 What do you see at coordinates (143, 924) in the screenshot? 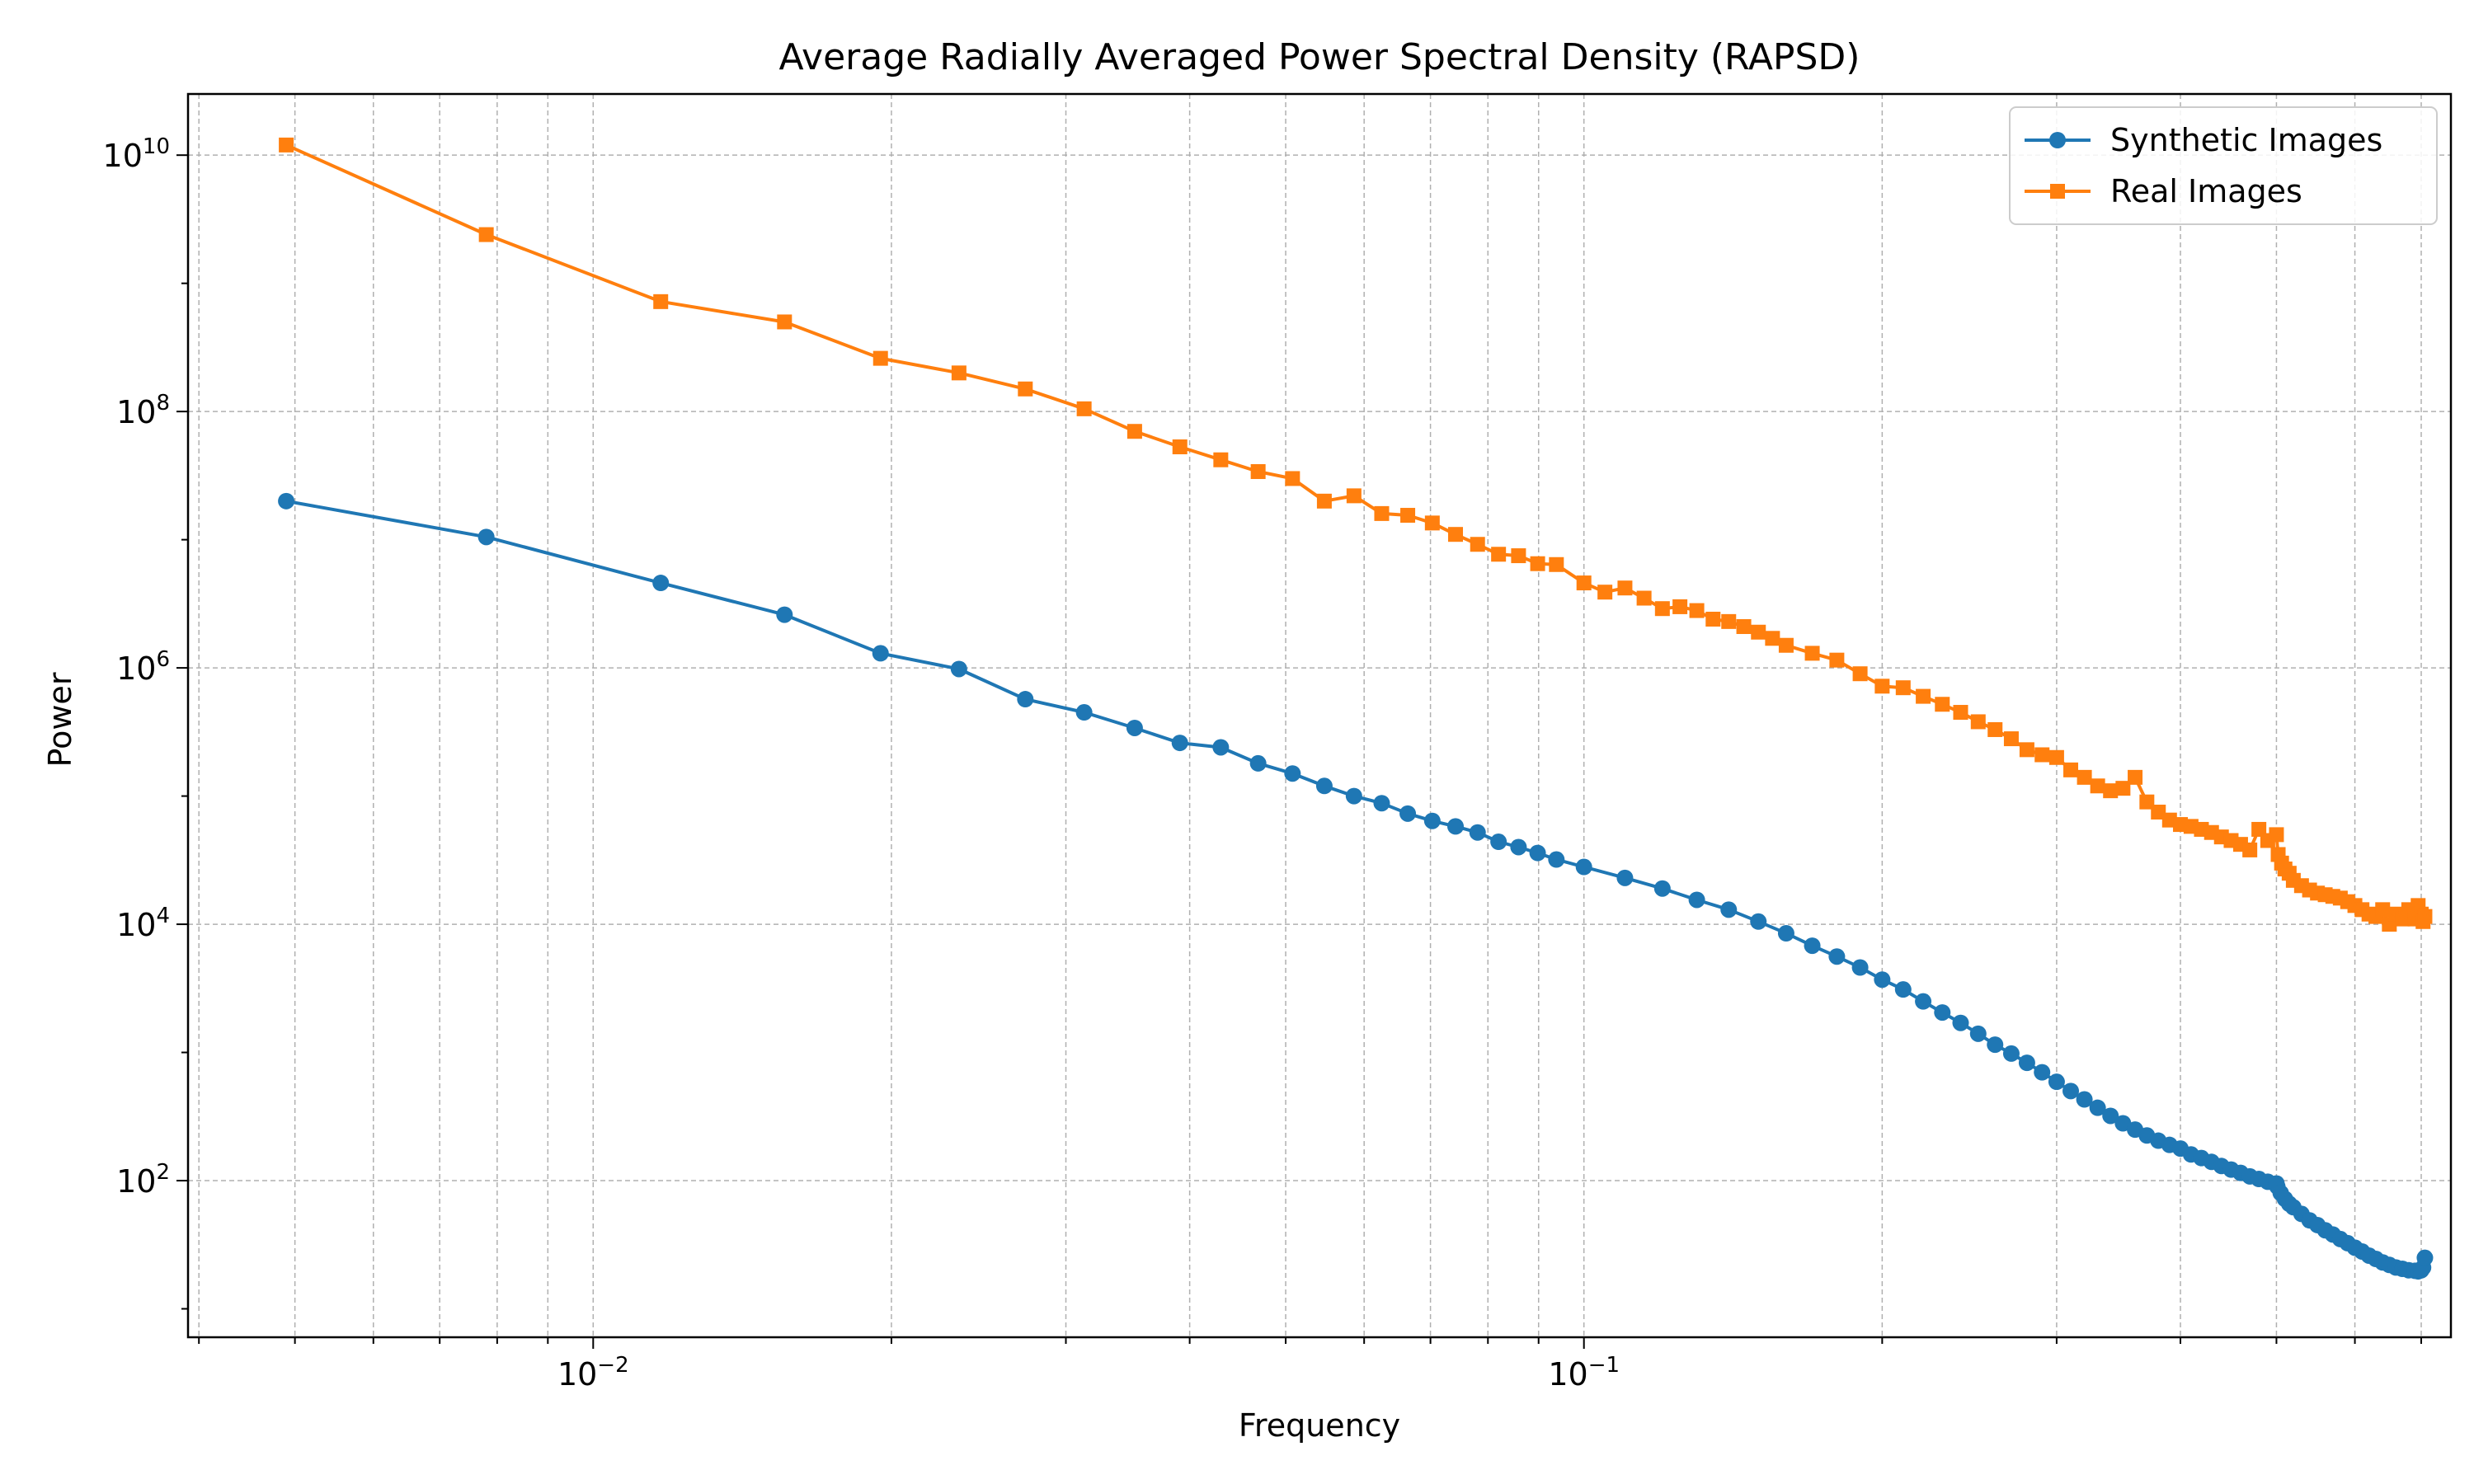
I see `y-tick-label: 104` at bounding box center [143, 924].